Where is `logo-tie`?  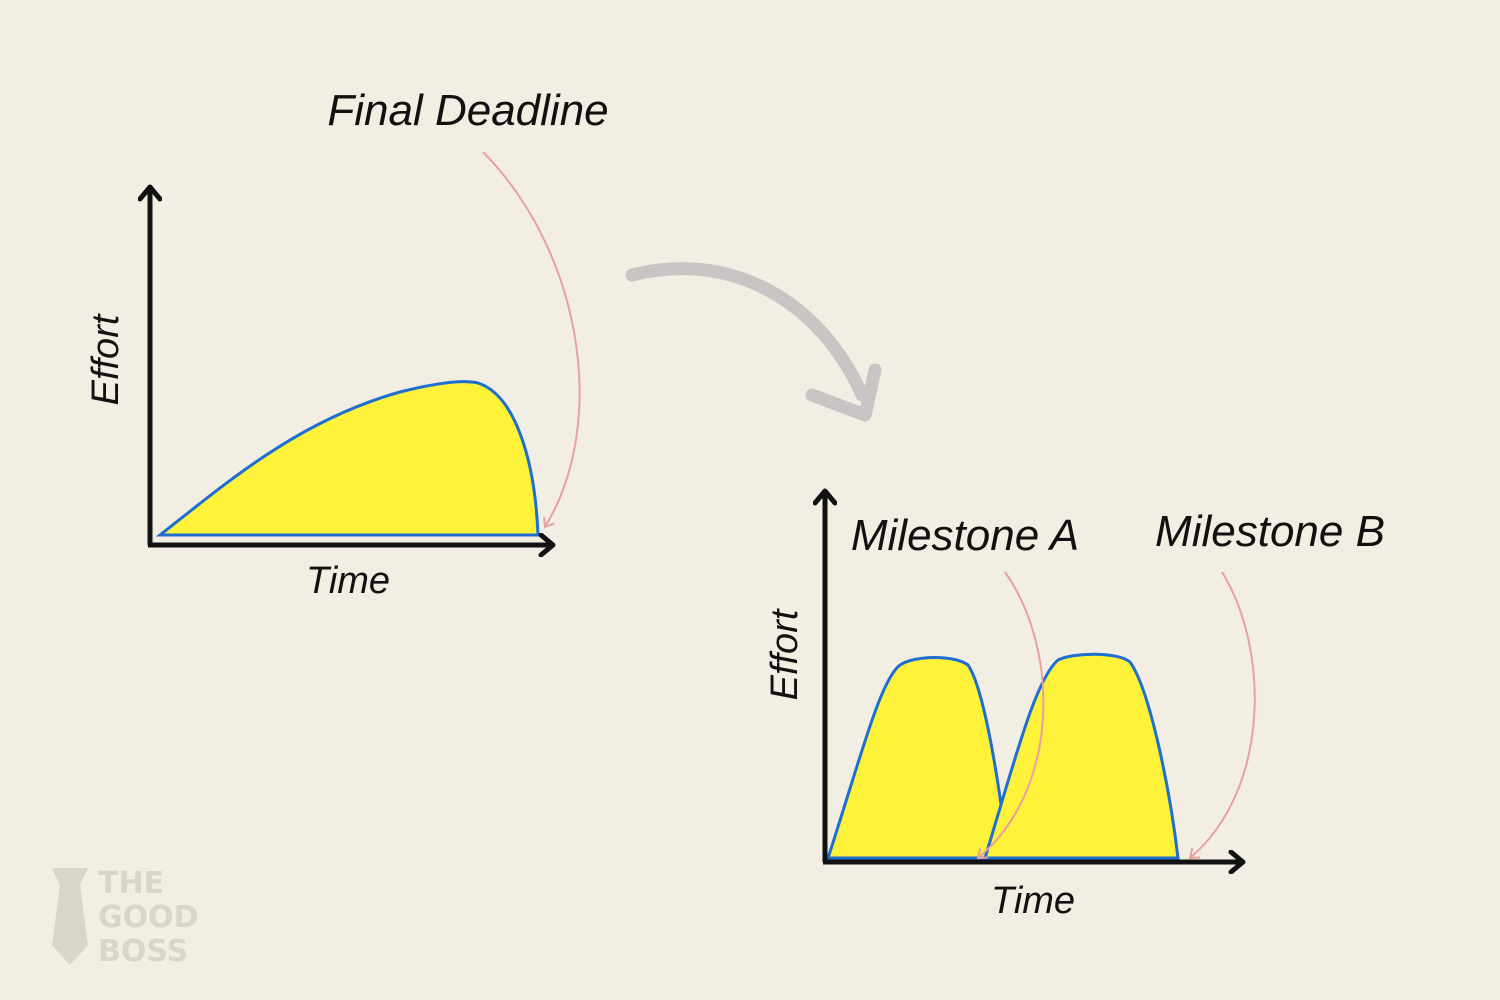
logo-tie is located at coordinates (70, 916).